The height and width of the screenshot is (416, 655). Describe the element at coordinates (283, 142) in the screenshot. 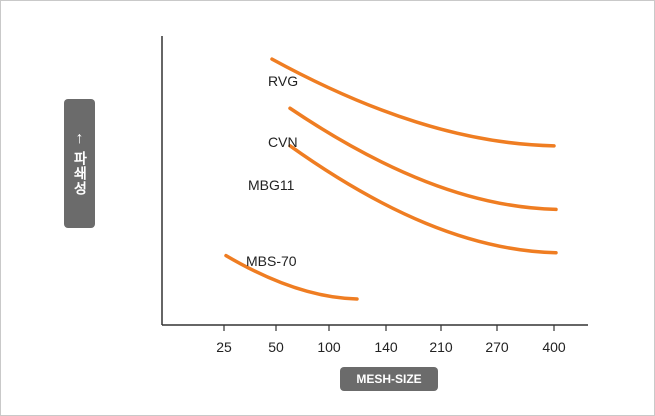

I see `series-label-cvn: CVN` at that location.